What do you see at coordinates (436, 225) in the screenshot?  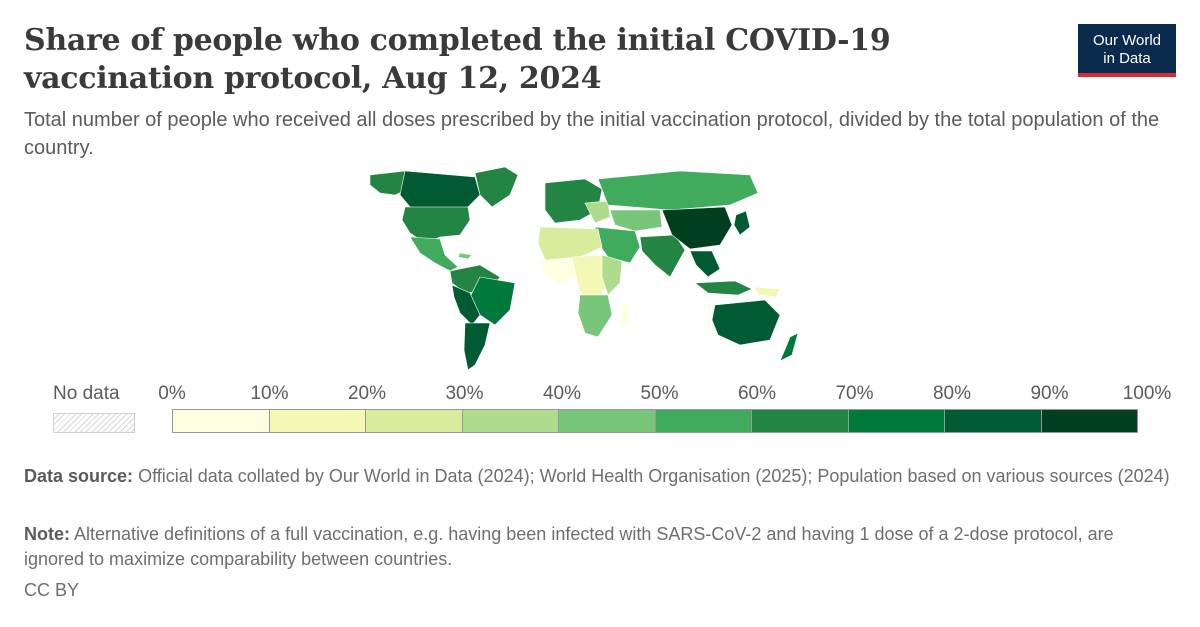 I see `map-region-usa` at bounding box center [436, 225].